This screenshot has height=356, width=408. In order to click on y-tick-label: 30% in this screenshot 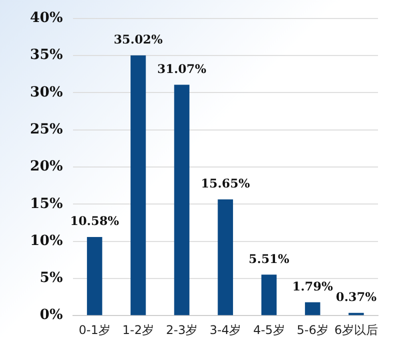, I will do `click(46, 92)`.